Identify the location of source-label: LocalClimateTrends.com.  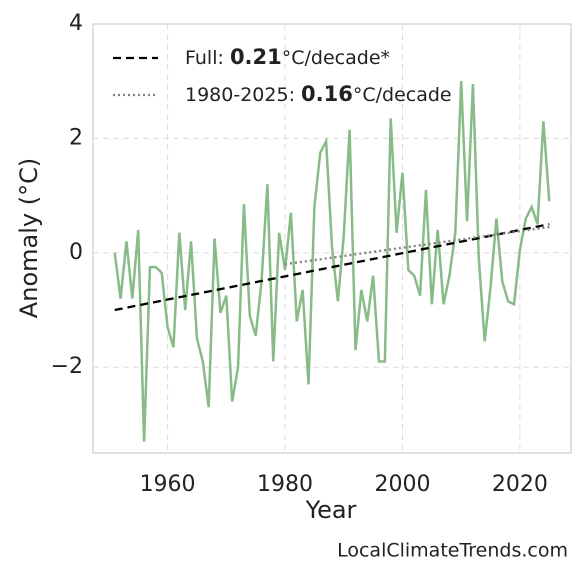
(452, 551).